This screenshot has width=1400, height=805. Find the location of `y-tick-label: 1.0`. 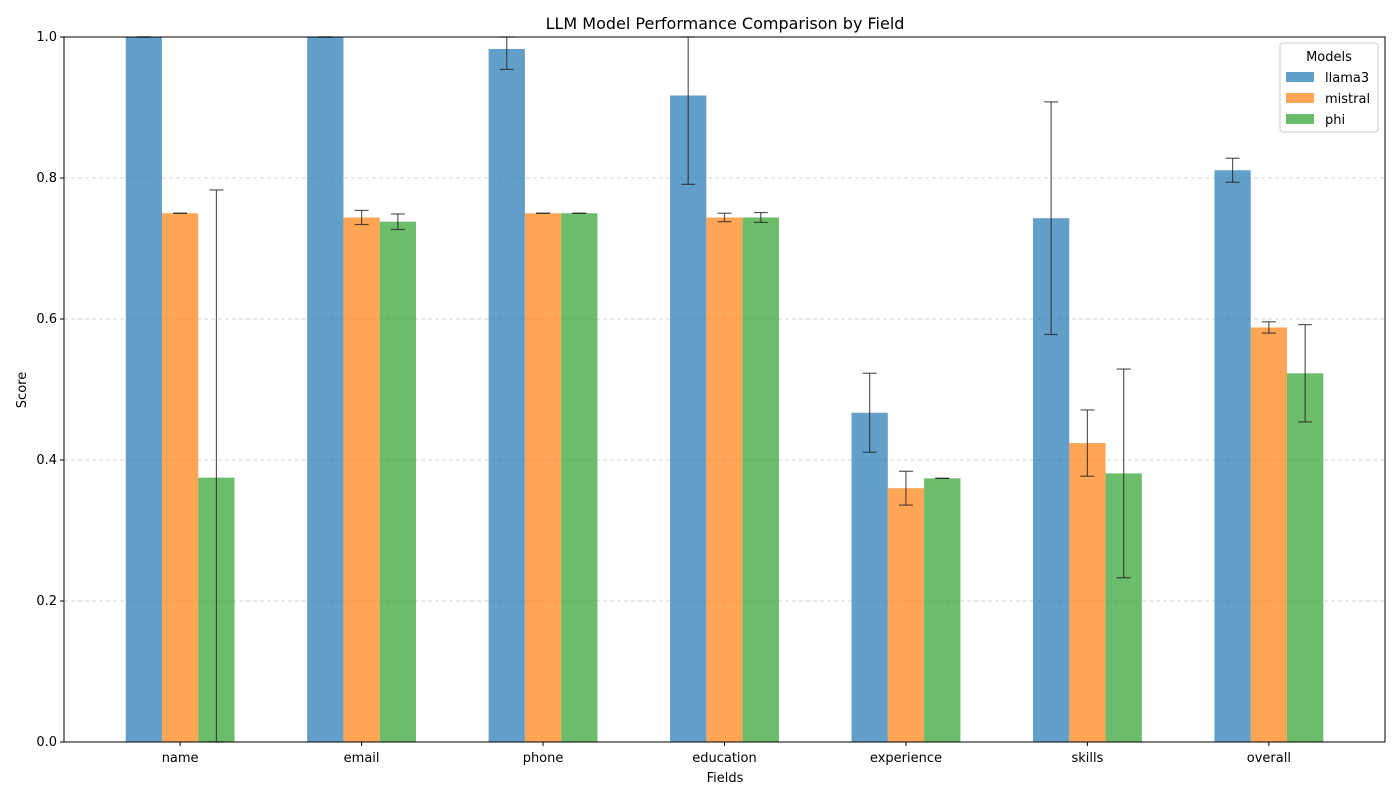

y-tick-label: 1.0 is located at coordinates (46, 37).